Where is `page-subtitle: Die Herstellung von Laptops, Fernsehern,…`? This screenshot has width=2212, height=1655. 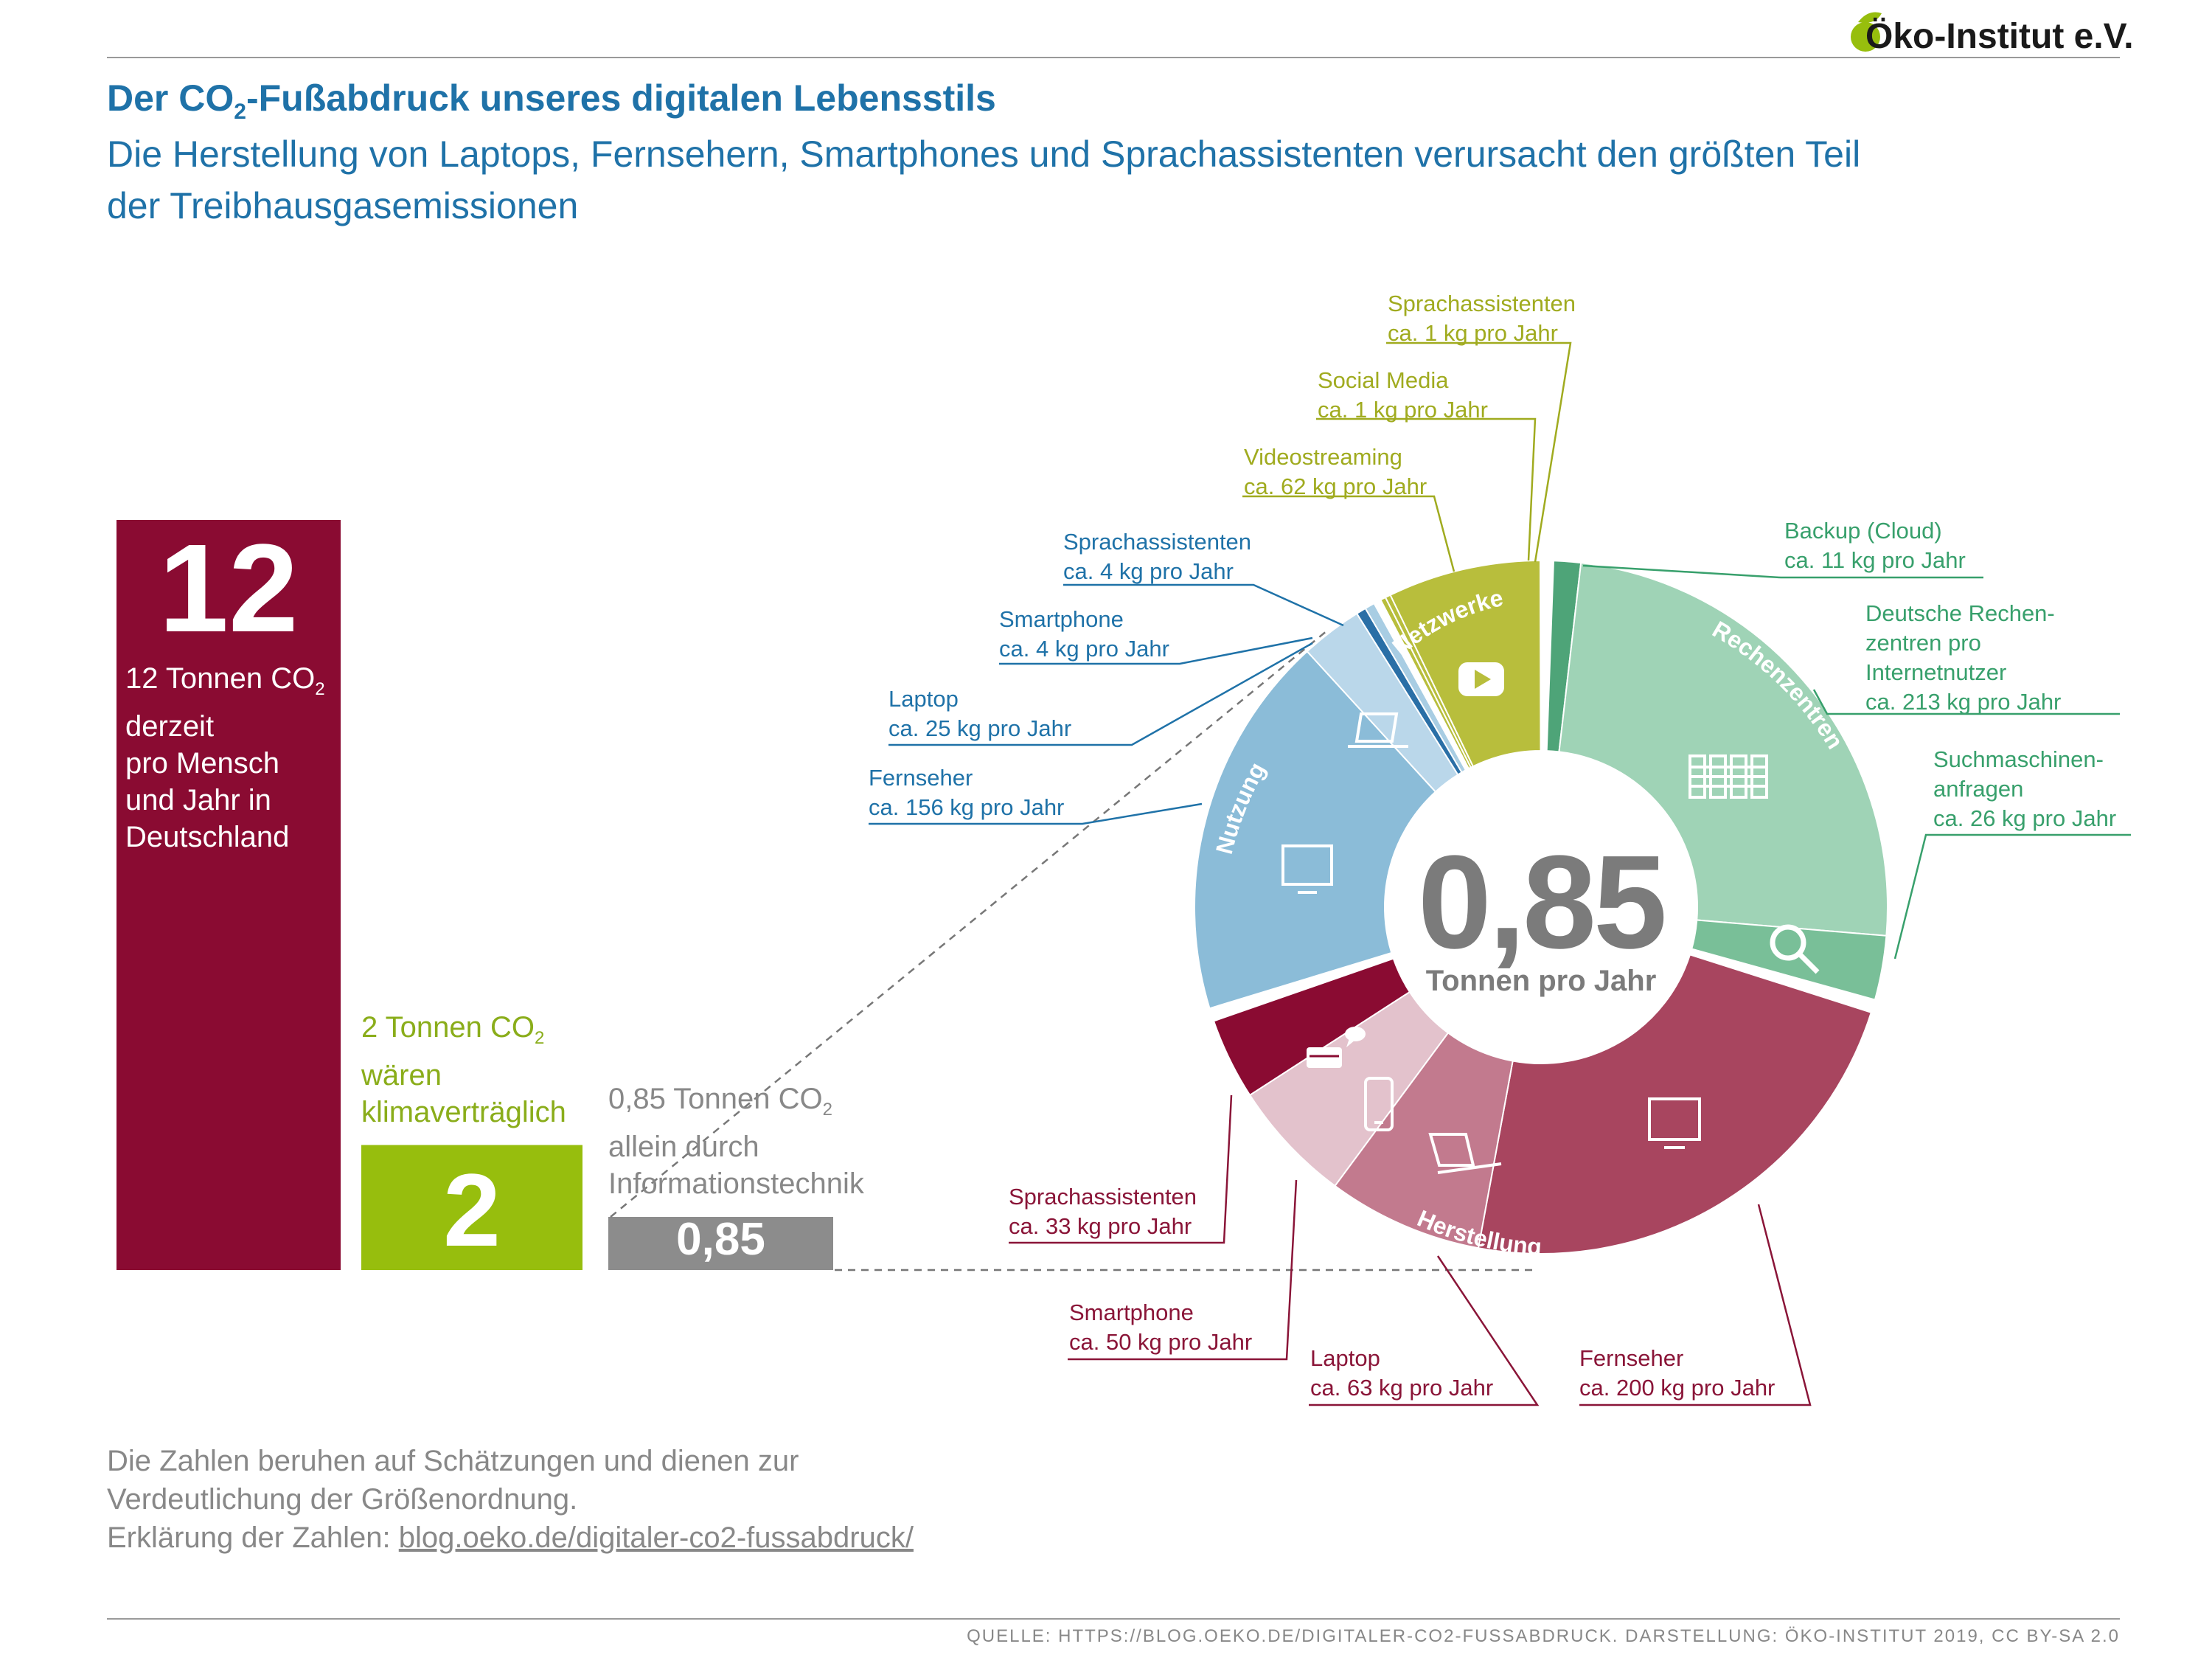 page-subtitle: Die Herstellung von Laptops, Fernsehern,… is located at coordinates (984, 180).